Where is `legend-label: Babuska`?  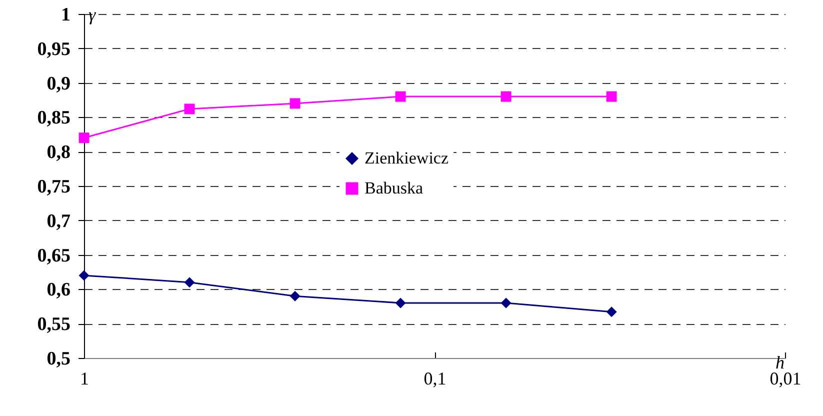
legend-label: Babuska is located at coordinates (394, 188).